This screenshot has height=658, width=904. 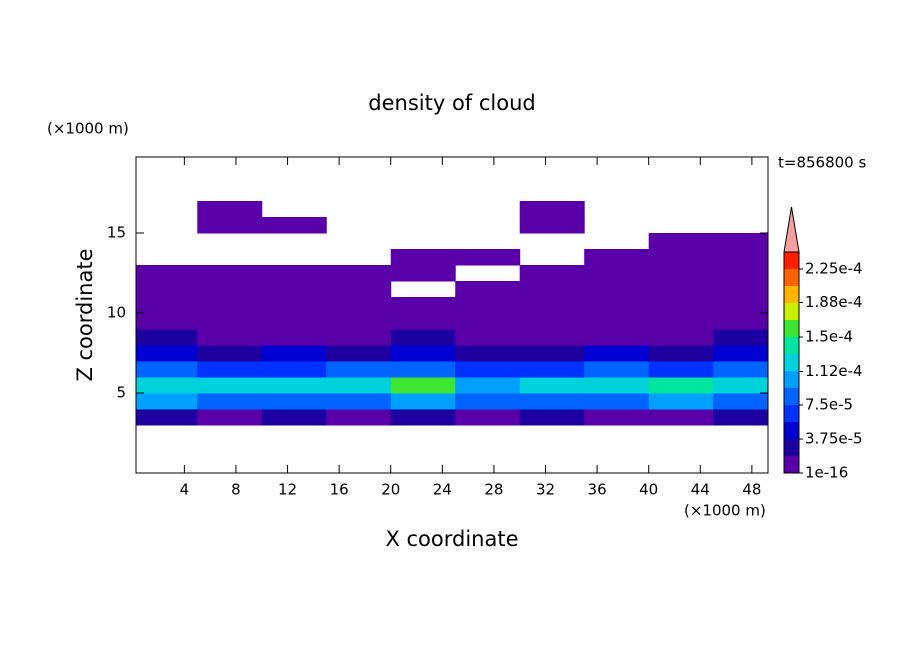 I want to click on x-tick-label: 36, so click(x=597, y=490).